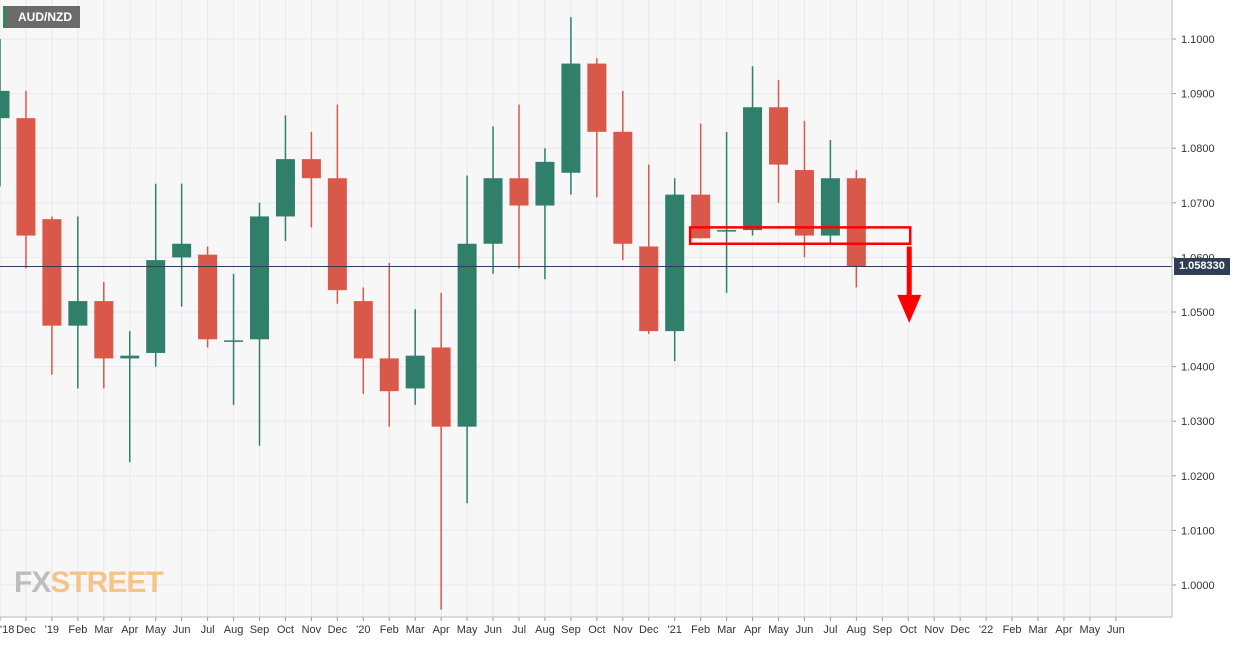  Describe the element at coordinates (1198, 204) in the screenshot. I see `y-tick-label: 1.0700` at that location.